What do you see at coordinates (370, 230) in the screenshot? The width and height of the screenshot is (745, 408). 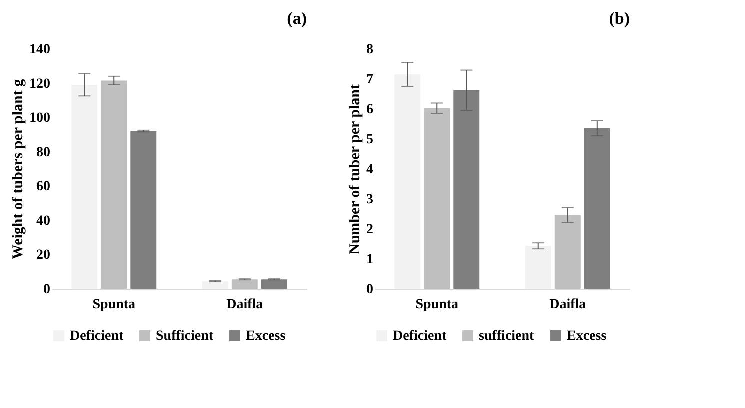 I see `y-tick-label: 2` at bounding box center [370, 230].